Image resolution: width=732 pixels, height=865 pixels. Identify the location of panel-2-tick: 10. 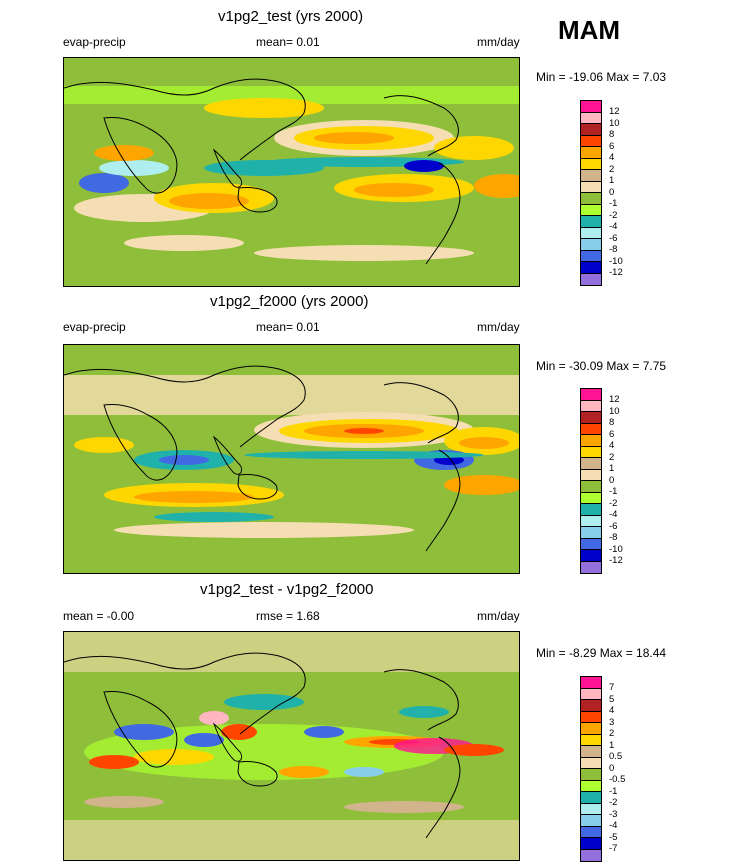
(614, 411).